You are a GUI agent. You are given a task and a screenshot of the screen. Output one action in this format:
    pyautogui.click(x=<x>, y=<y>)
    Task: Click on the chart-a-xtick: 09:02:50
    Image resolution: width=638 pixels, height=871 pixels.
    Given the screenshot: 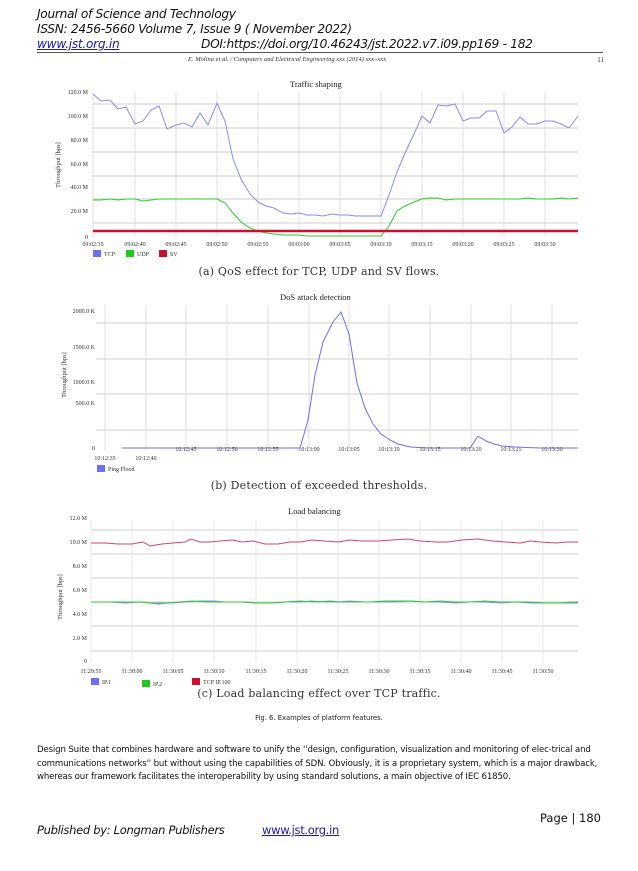 What is the action you would take?
    pyautogui.click(x=216, y=245)
    